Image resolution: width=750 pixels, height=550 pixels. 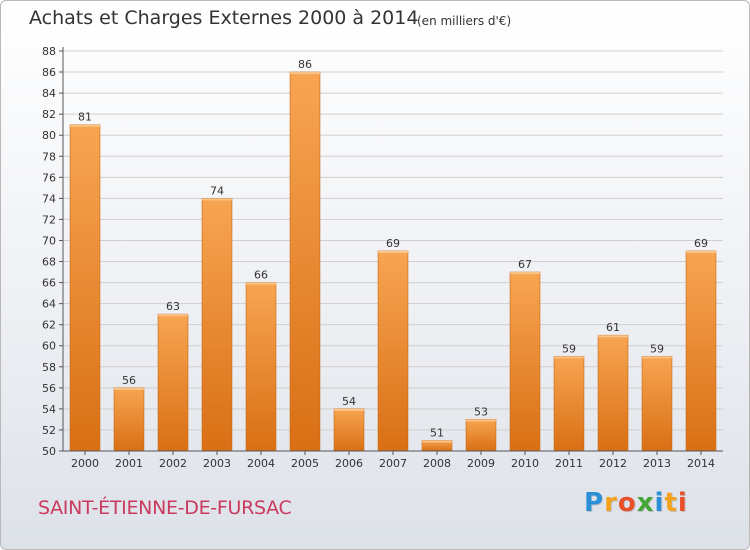 What do you see at coordinates (393, 463) in the screenshot?
I see `x-tick-label: 2007` at bounding box center [393, 463].